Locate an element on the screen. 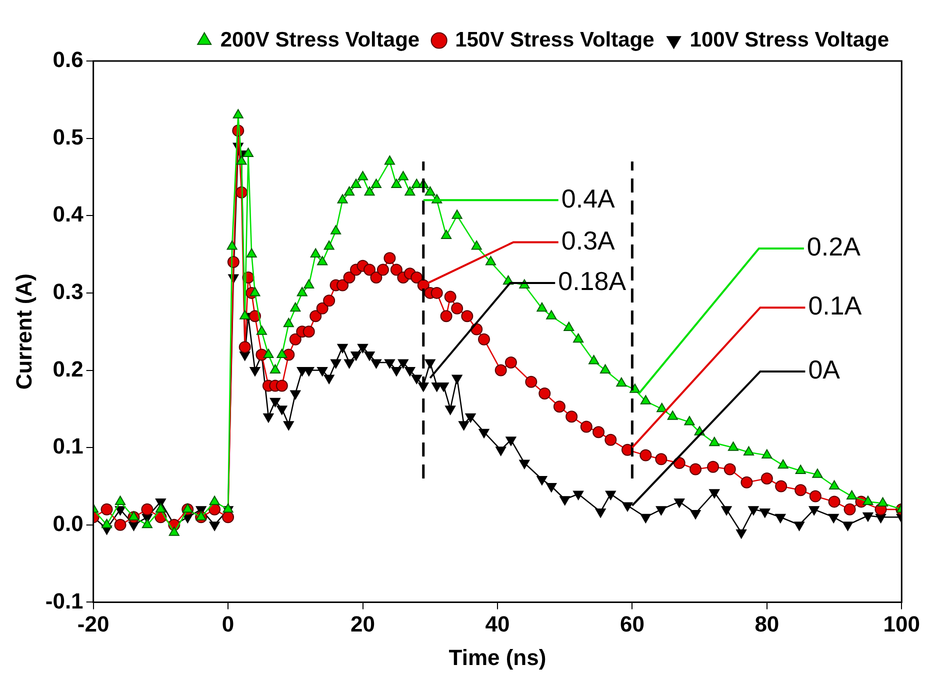 The width and height of the screenshot is (933, 686). annotation: 0.2A is located at coordinates (834, 247).